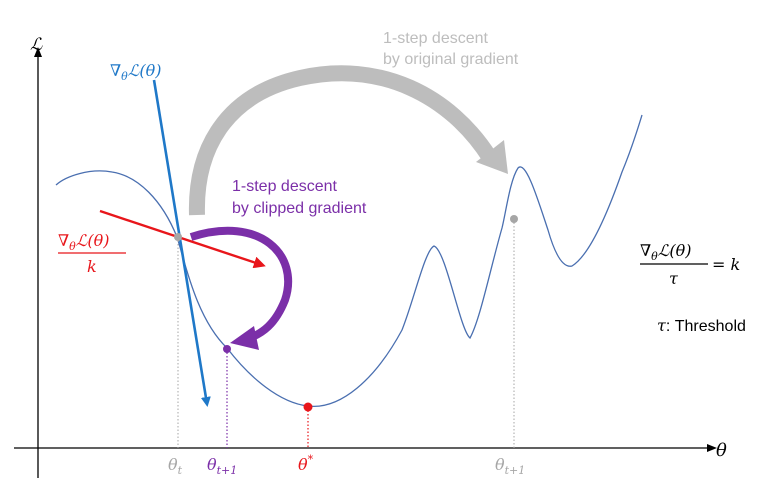 The height and width of the screenshot is (482, 759). Describe the element at coordinates (92, 253) in the screenshot. I see `clipped-vector-label: ∇θℒ(θ) k` at that location.